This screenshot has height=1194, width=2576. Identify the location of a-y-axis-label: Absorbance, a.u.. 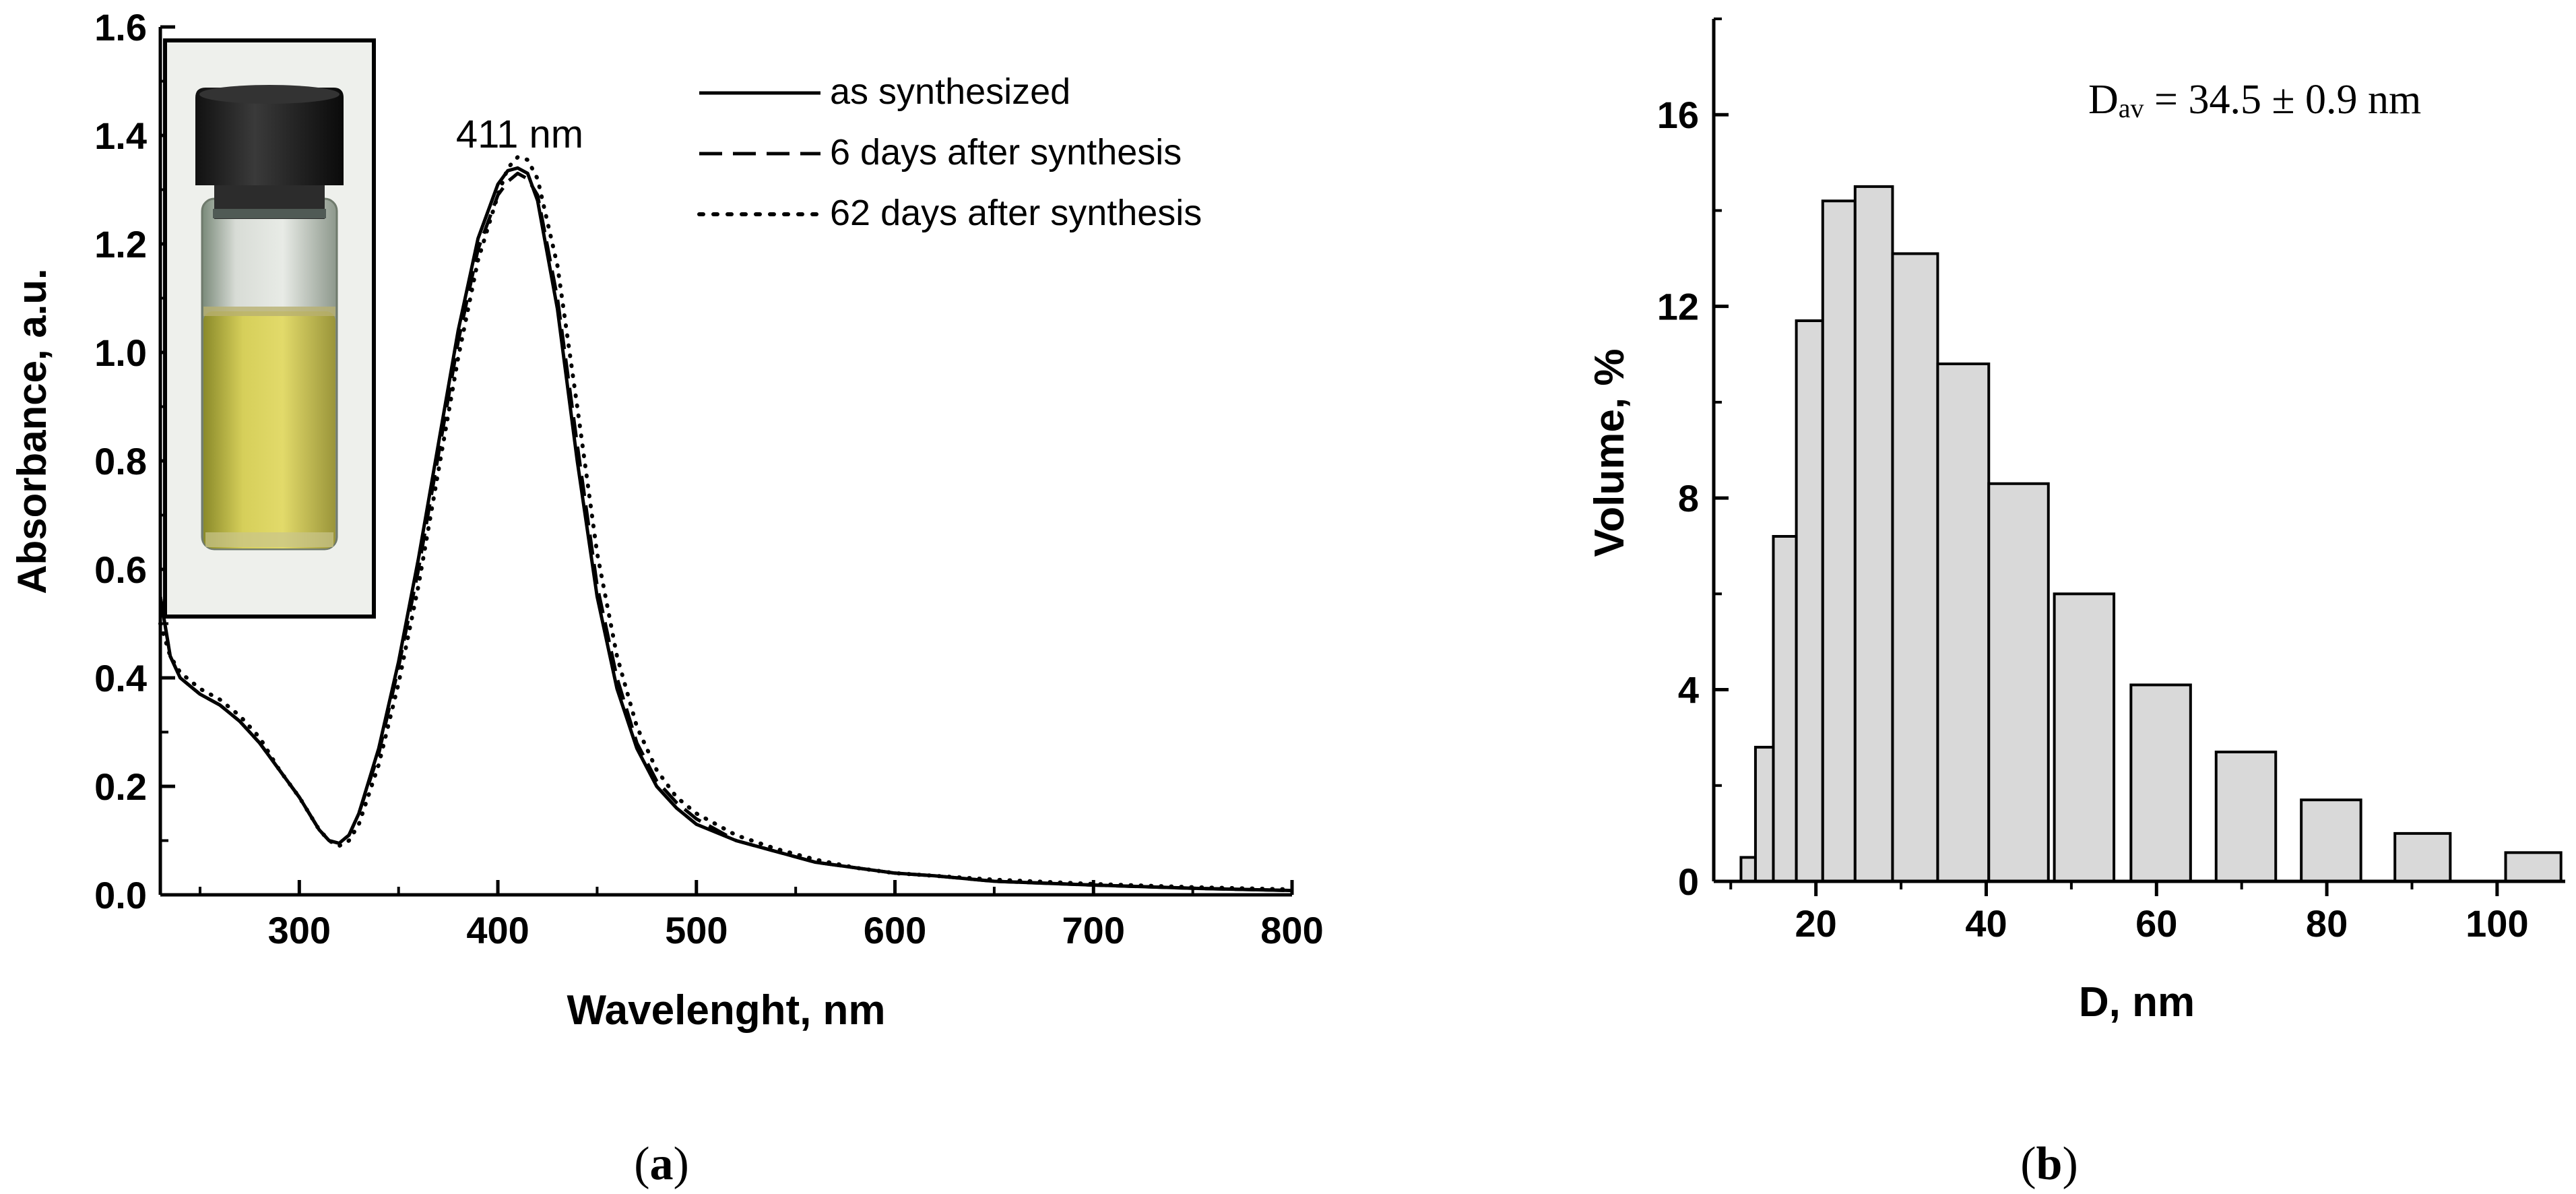
(32, 431).